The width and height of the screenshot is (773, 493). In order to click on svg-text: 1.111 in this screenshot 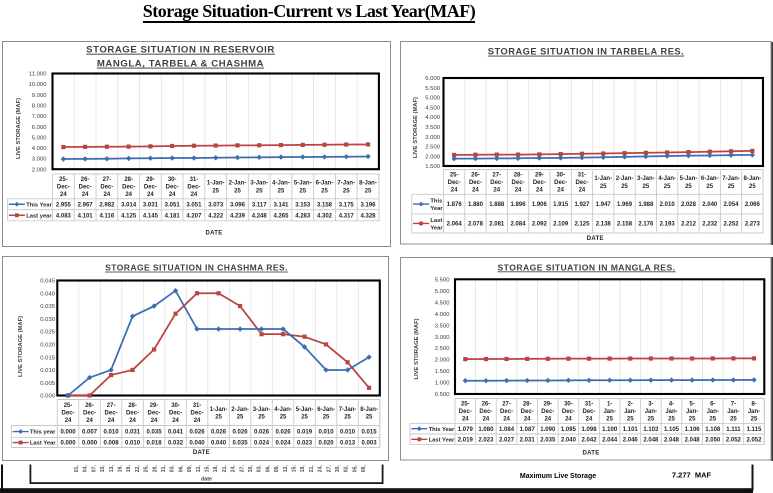, I will do `click(733, 430)`.